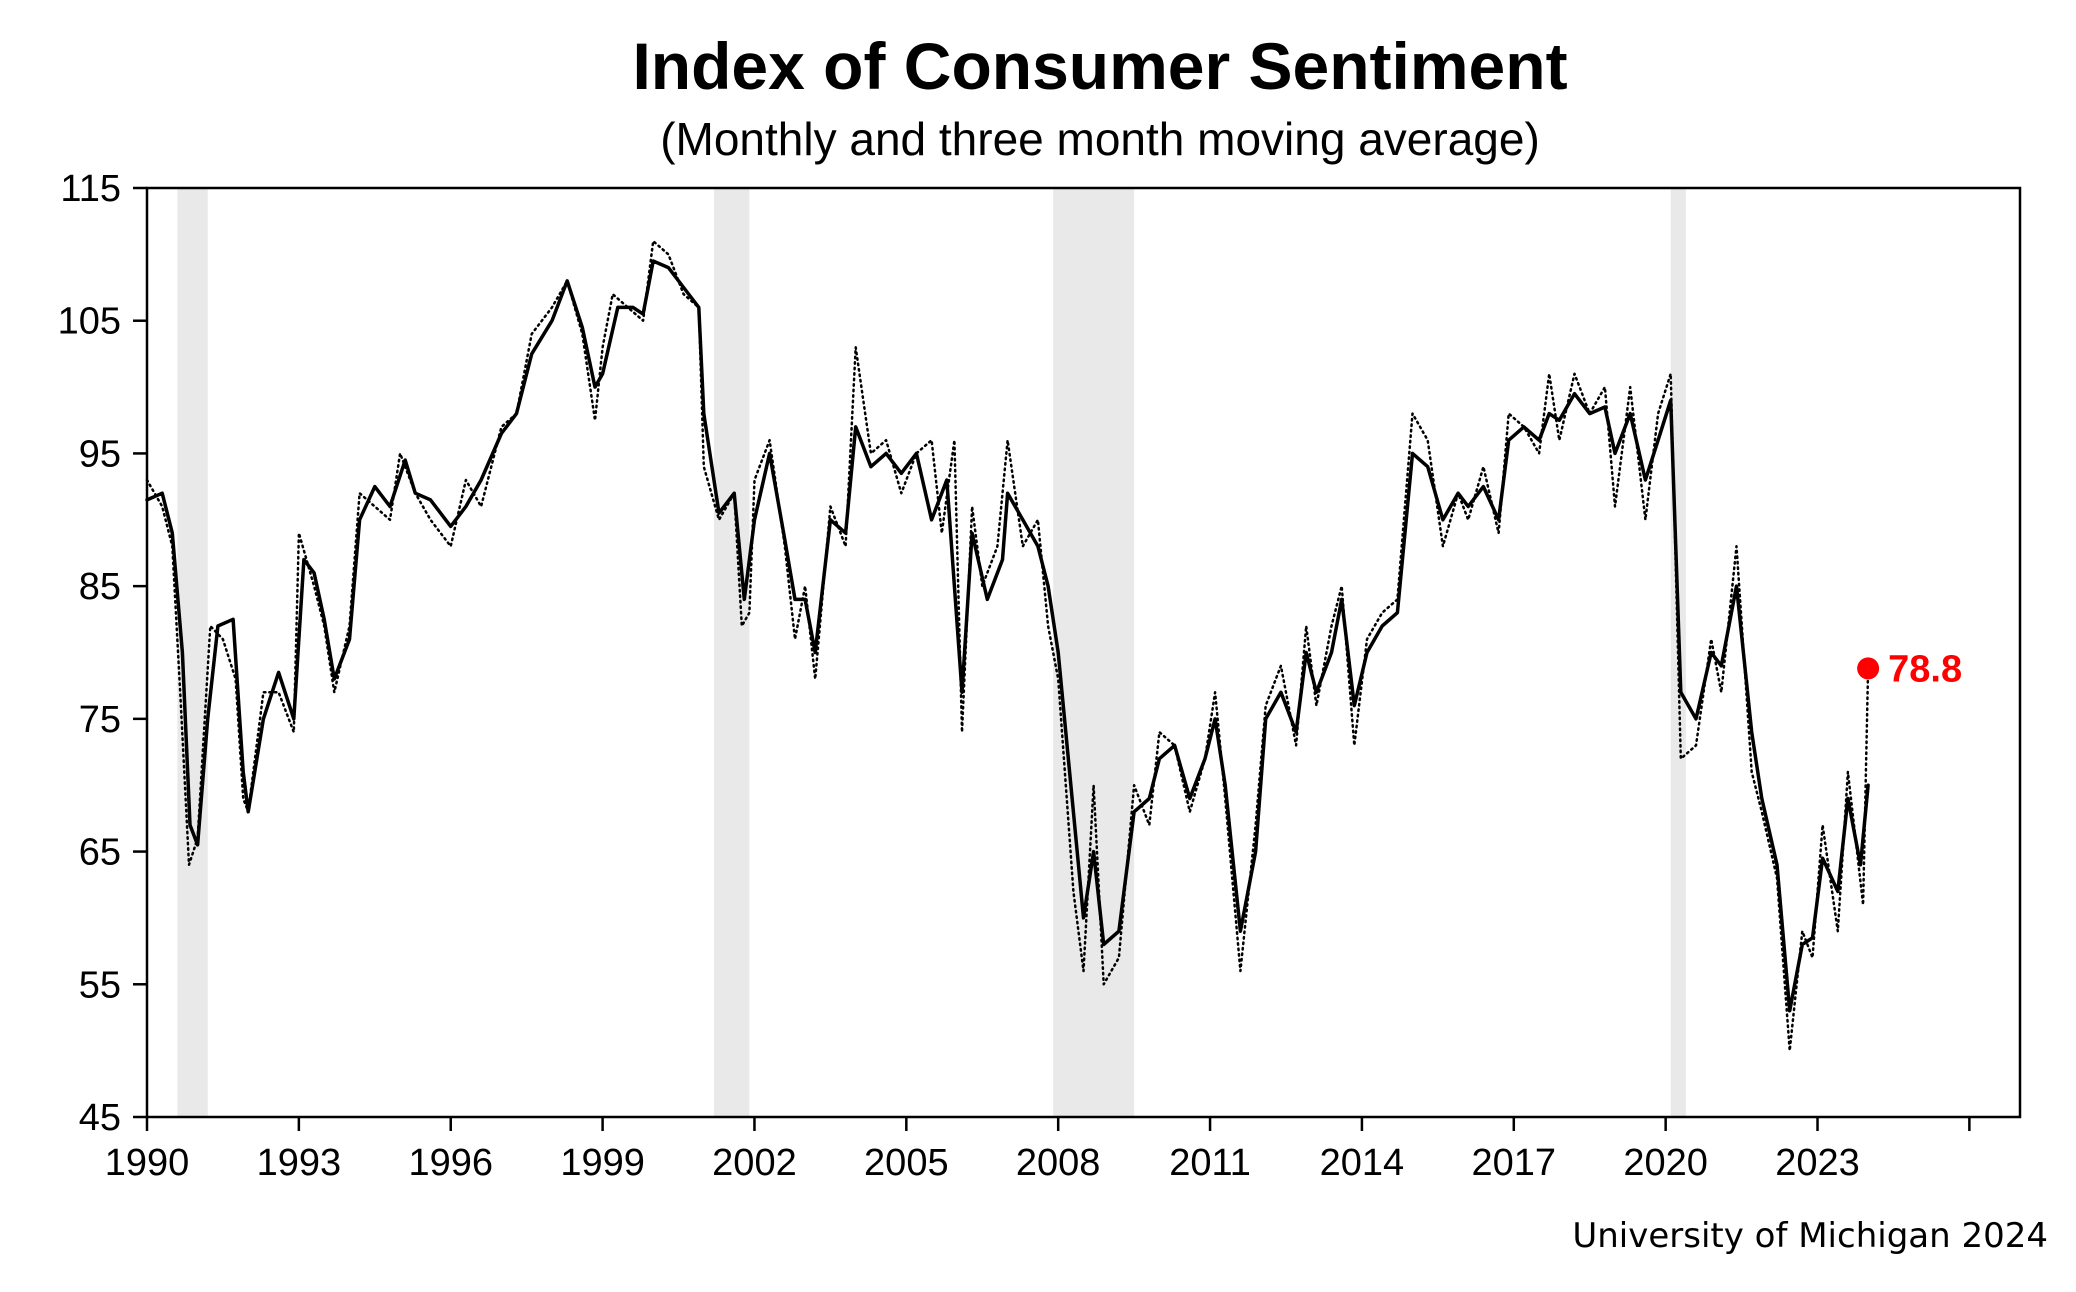  What do you see at coordinates (90, 189) in the screenshot?
I see `y-tick-label-115: 115` at bounding box center [90, 189].